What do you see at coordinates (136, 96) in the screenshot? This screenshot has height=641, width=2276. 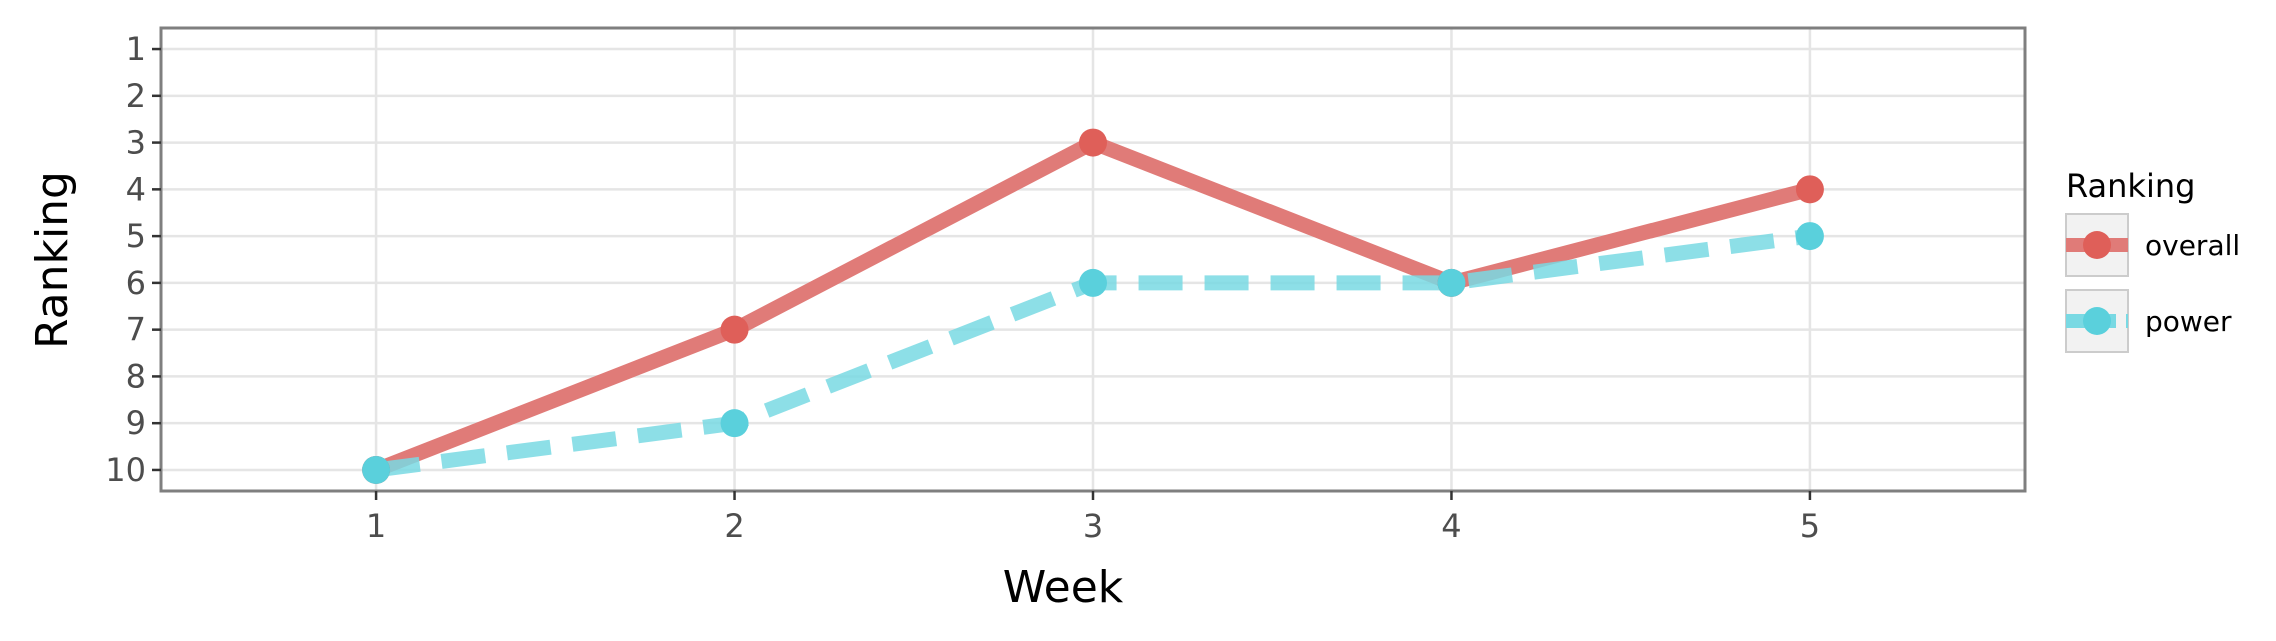 I see `y-tick-label: 2` at bounding box center [136, 96].